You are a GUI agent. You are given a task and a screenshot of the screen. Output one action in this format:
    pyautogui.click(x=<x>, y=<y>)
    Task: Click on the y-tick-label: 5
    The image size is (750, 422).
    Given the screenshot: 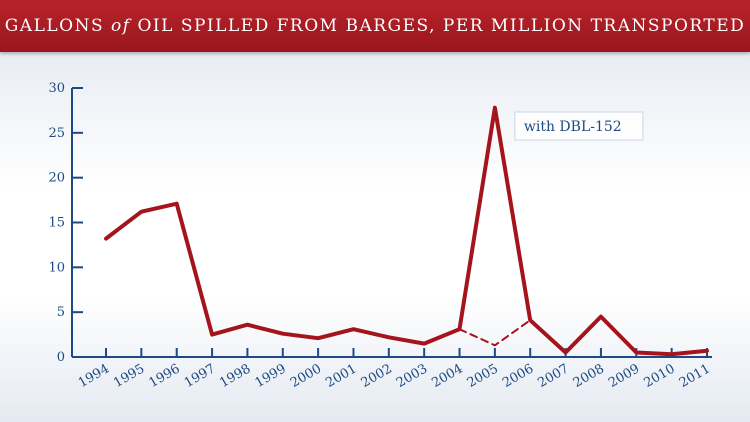 What is the action you would take?
    pyautogui.click(x=61, y=312)
    